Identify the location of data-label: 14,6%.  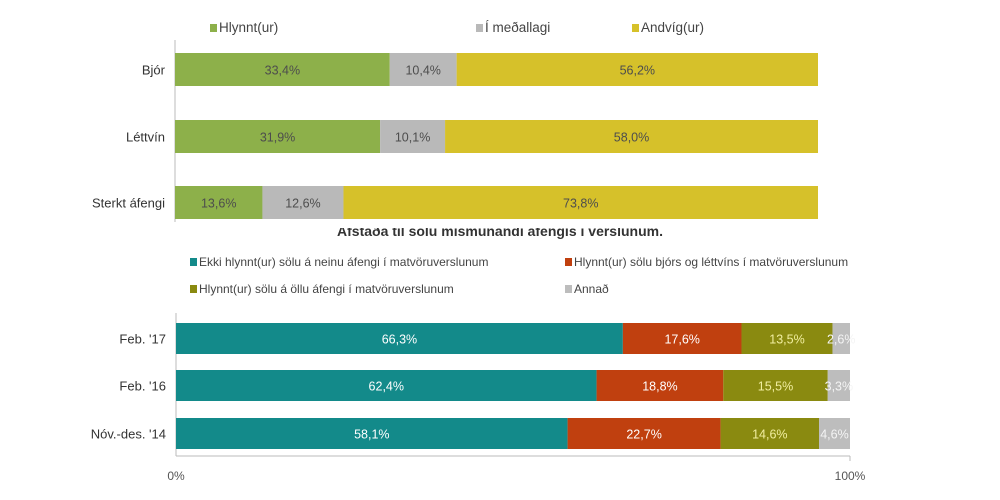
(769, 435).